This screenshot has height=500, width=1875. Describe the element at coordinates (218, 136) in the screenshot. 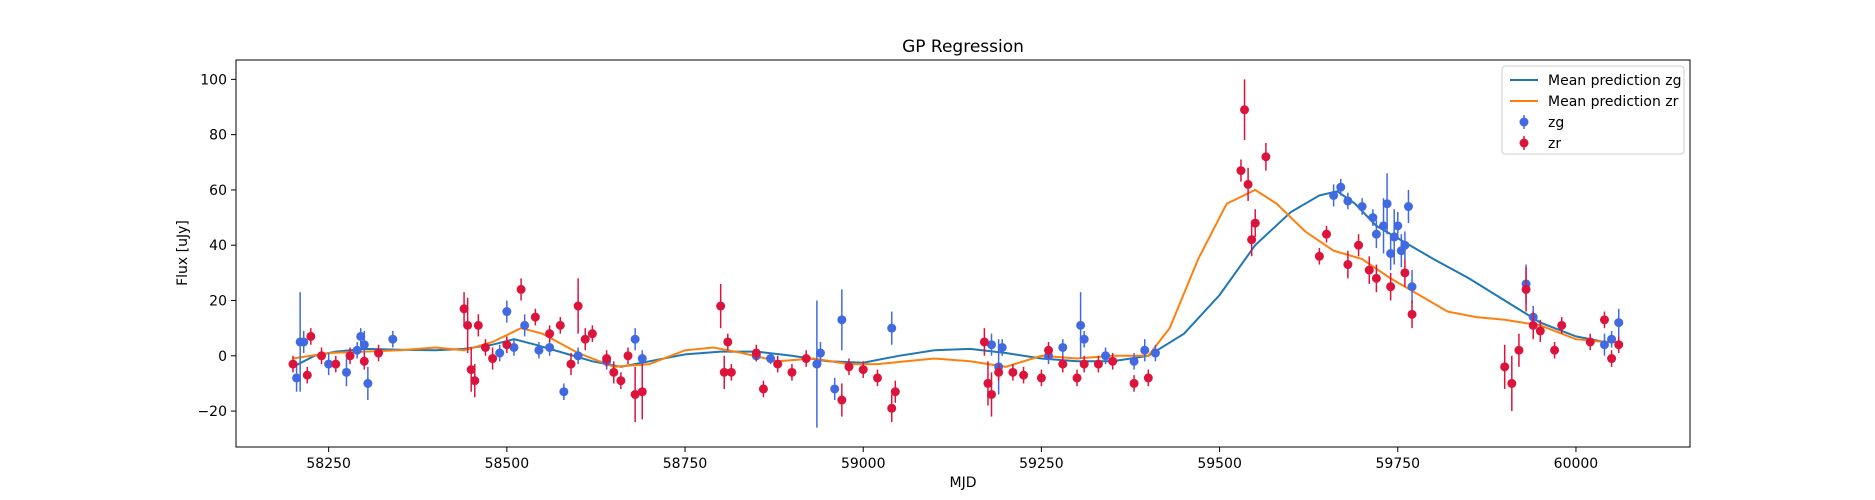

I see `y-tick-label: 80` at that location.